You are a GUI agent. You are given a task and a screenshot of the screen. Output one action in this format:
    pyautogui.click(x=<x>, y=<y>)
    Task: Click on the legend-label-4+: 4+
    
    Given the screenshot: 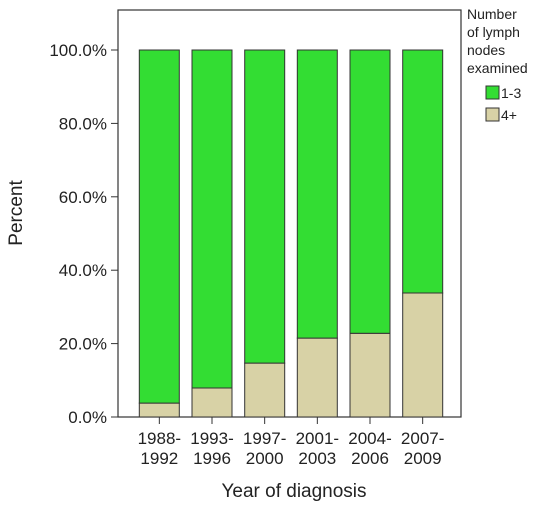 What is the action you would take?
    pyautogui.click(x=509, y=115)
    